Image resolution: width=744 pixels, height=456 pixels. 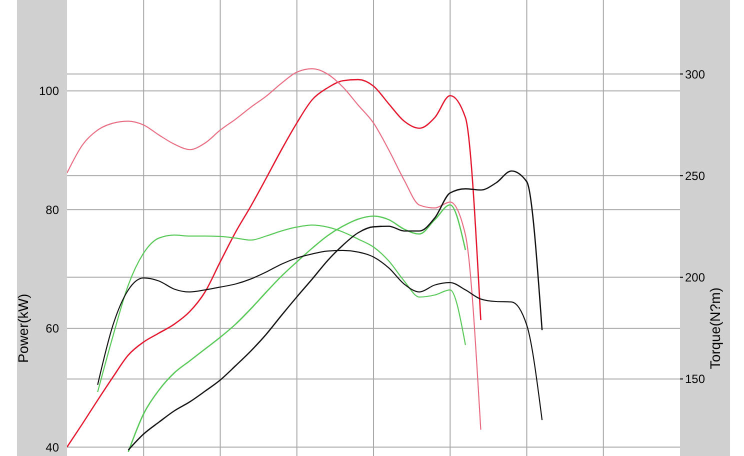 I want to click on y2-axis-title: Torque(N?m), so click(x=715, y=328).